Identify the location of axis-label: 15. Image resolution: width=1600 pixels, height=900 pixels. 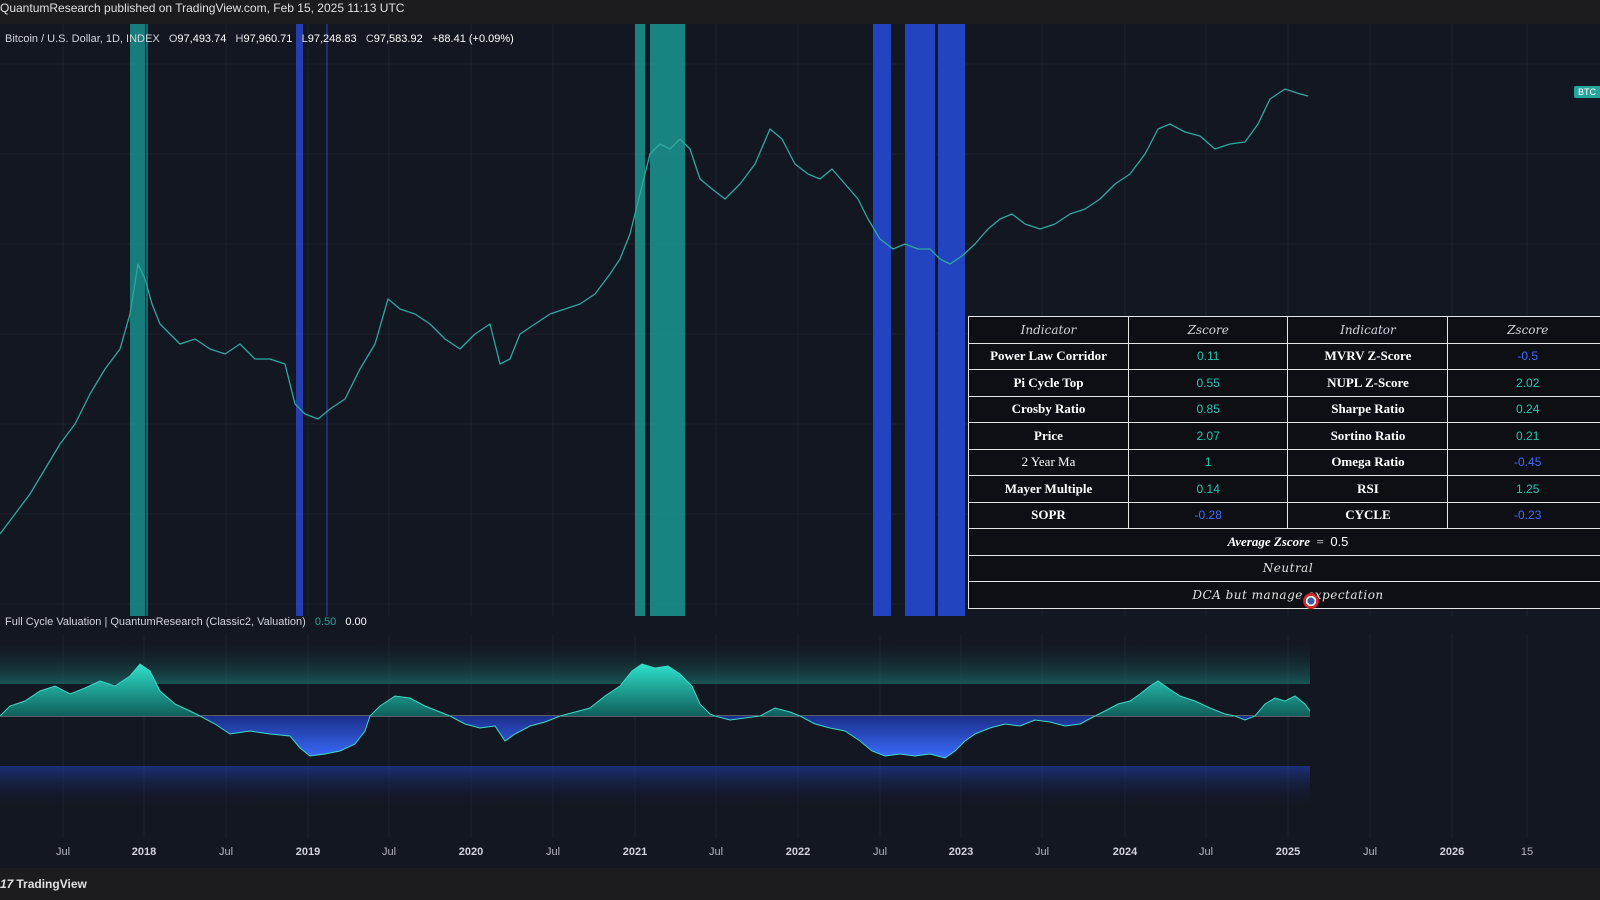
(1527, 852).